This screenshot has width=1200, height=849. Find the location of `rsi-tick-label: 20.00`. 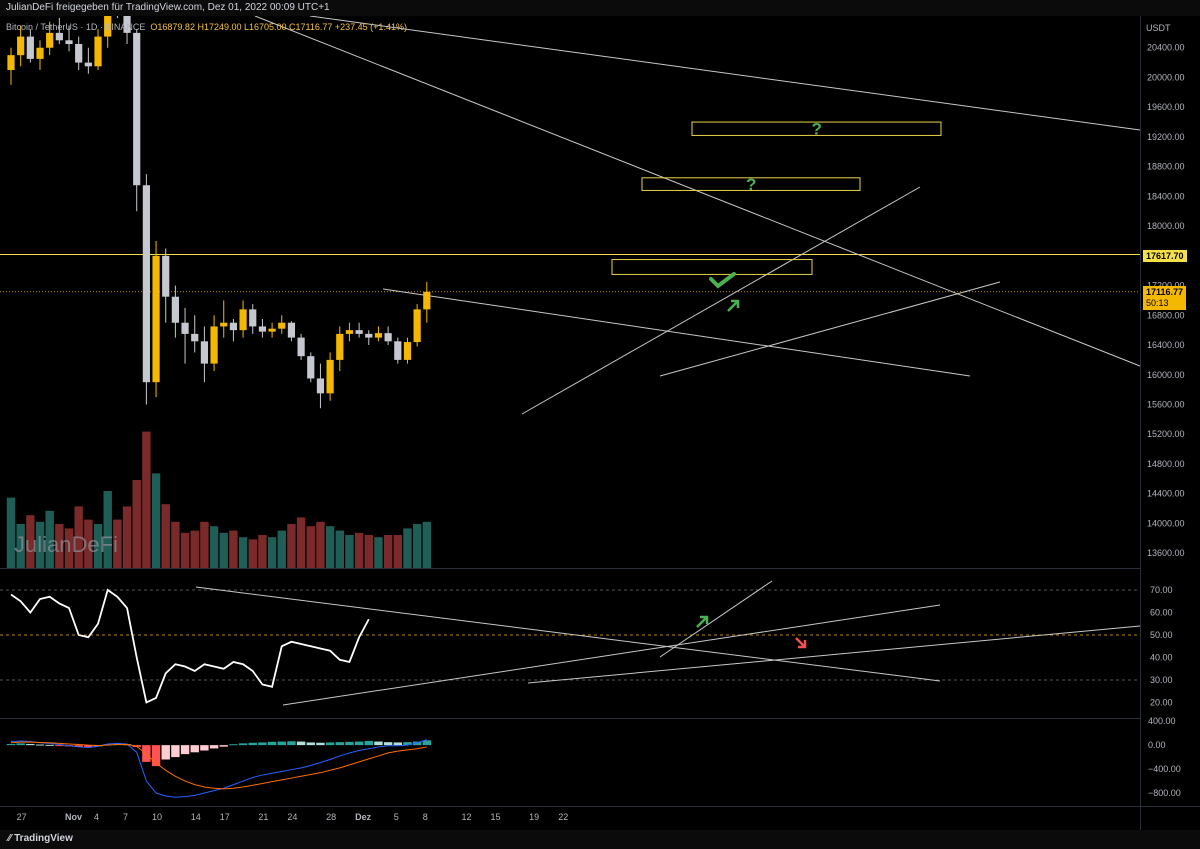

rsi-tick-label: 20.00 is located at coordinates (1161, 703).